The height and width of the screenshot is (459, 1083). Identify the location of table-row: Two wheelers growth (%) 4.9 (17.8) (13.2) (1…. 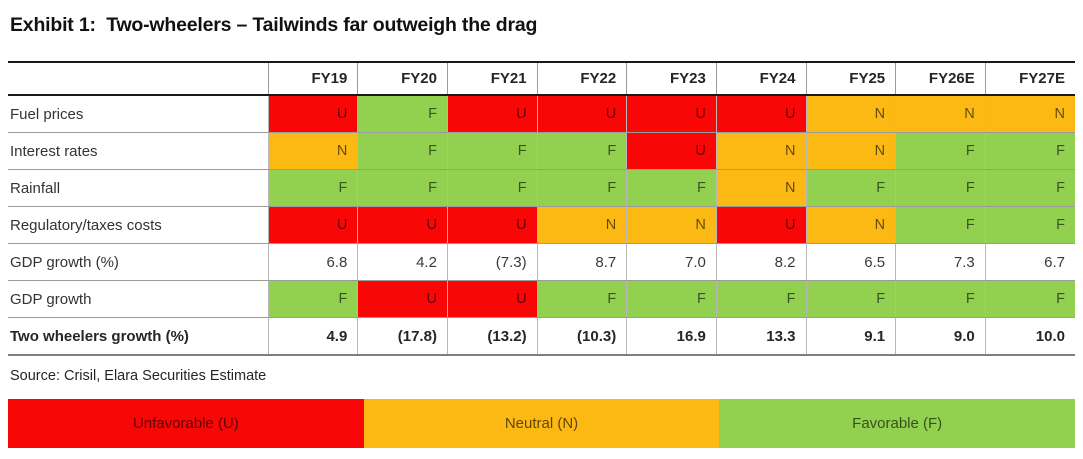
(541, 336).